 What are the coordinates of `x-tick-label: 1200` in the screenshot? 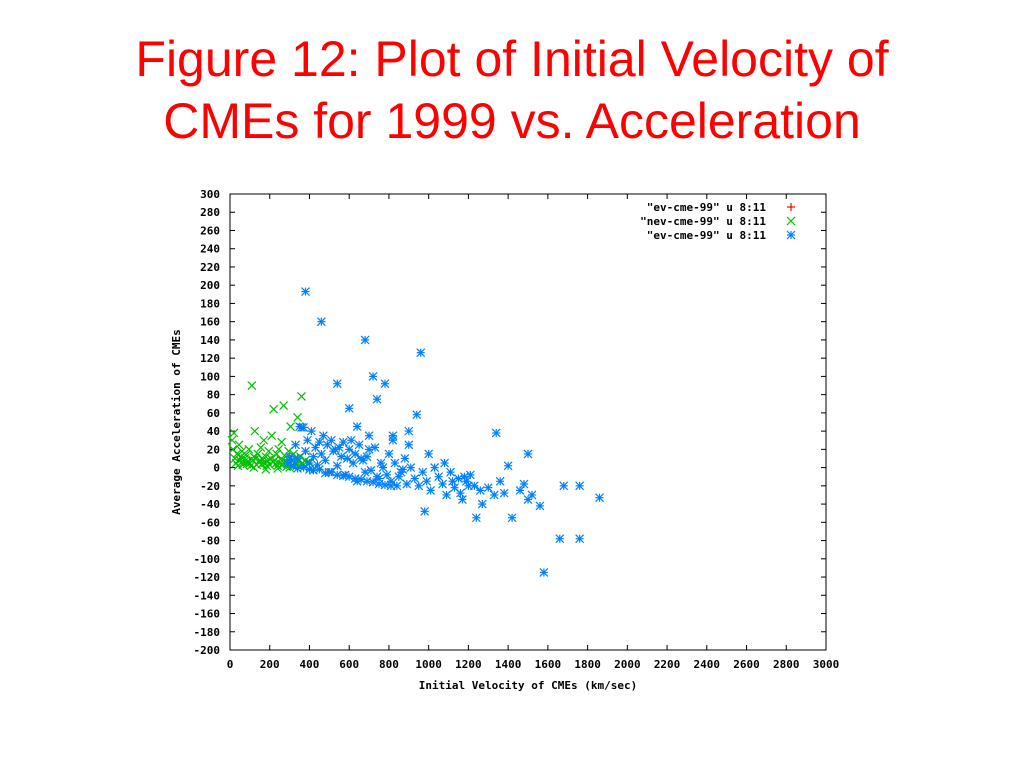 It's located at (468, 664).